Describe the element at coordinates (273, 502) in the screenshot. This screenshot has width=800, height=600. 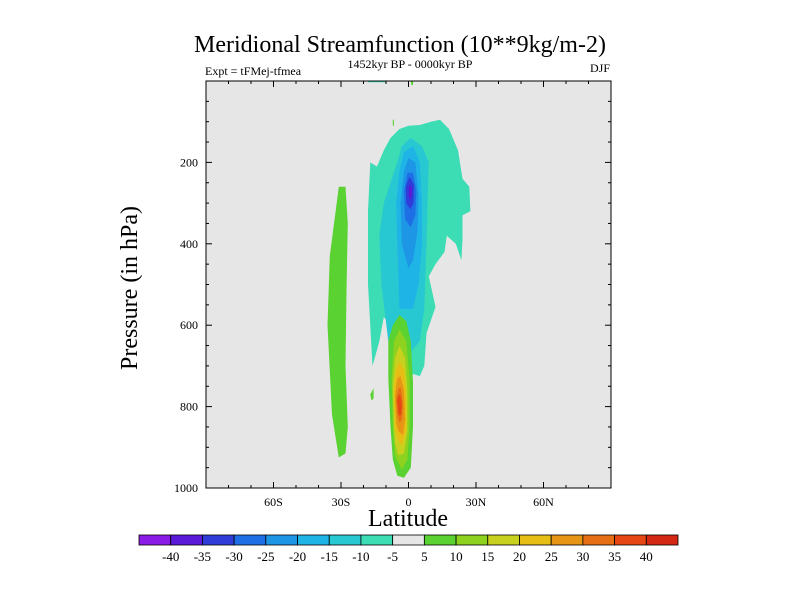
I see `x-tick-label: 60S` at that location.